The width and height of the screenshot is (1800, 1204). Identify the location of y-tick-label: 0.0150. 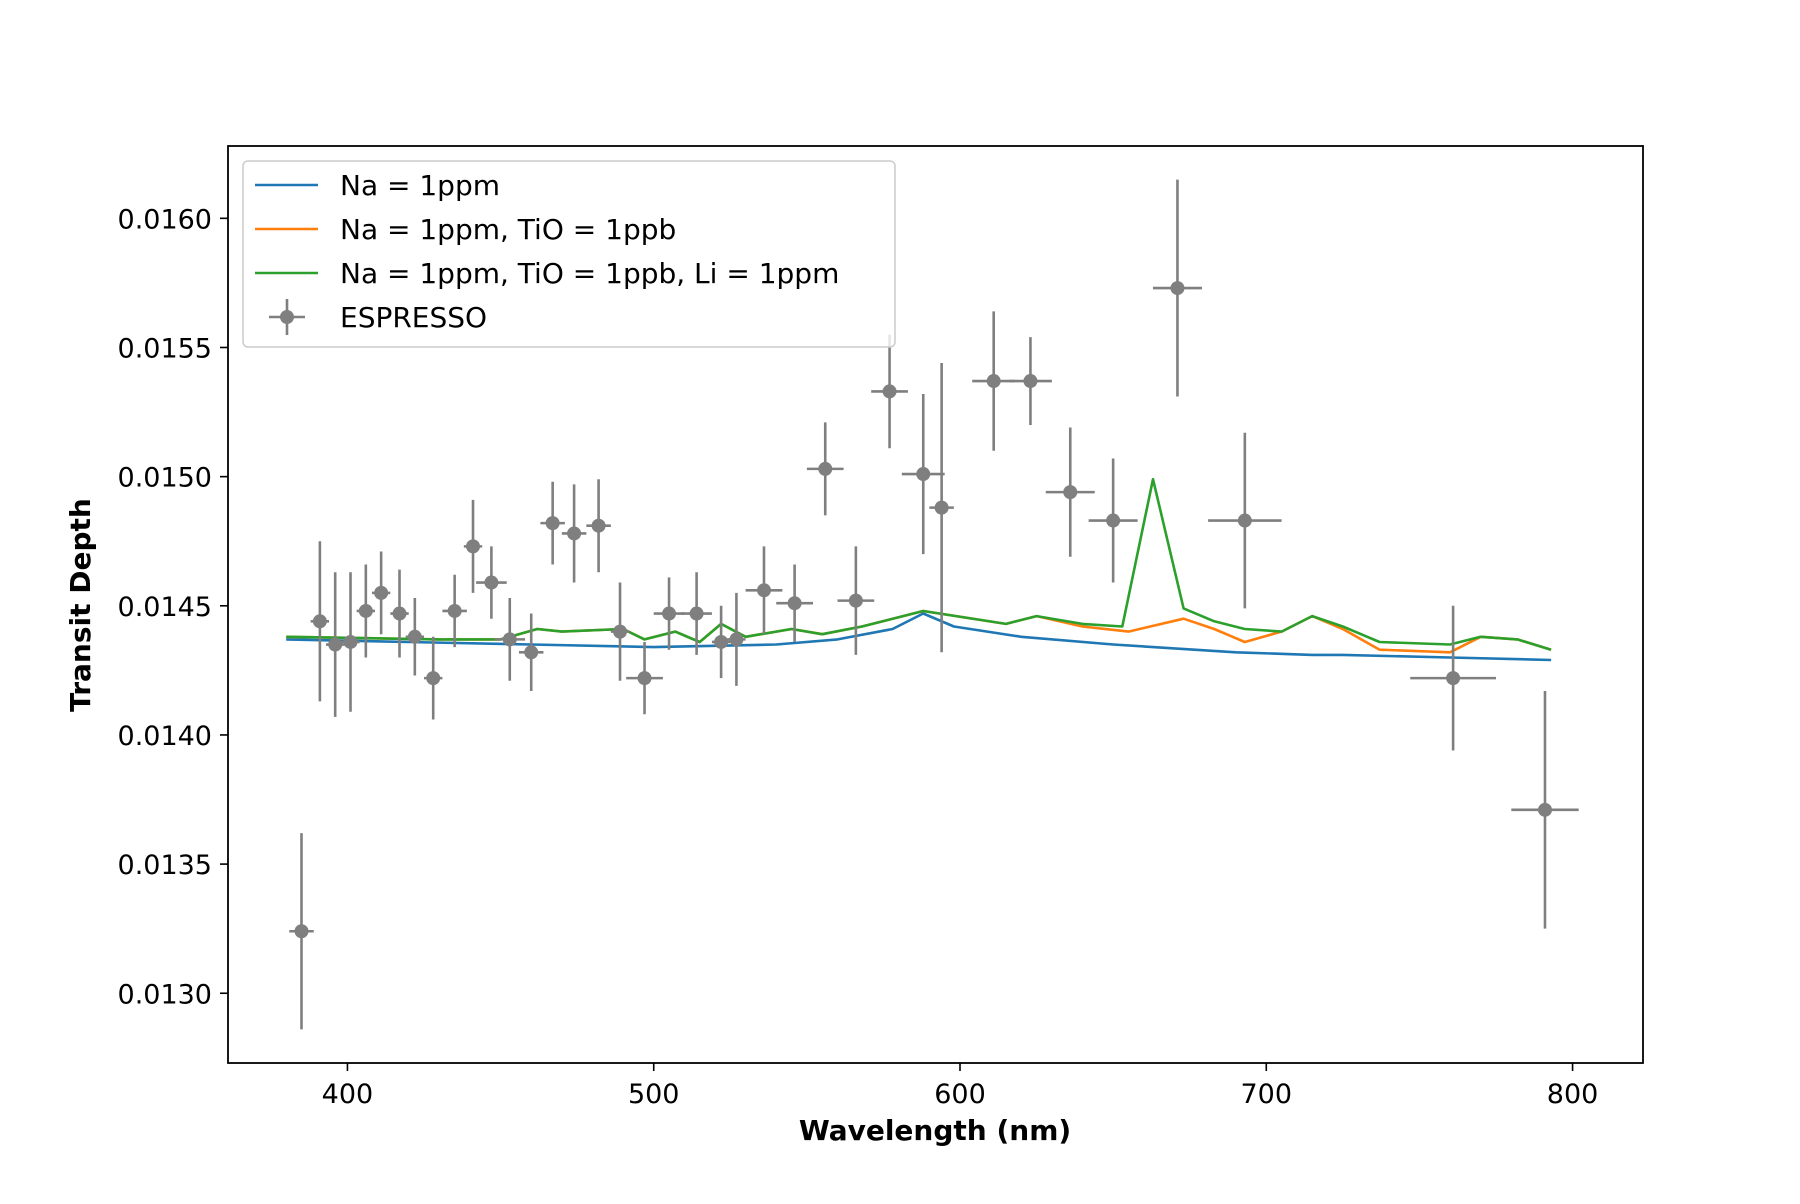
(165, 478).